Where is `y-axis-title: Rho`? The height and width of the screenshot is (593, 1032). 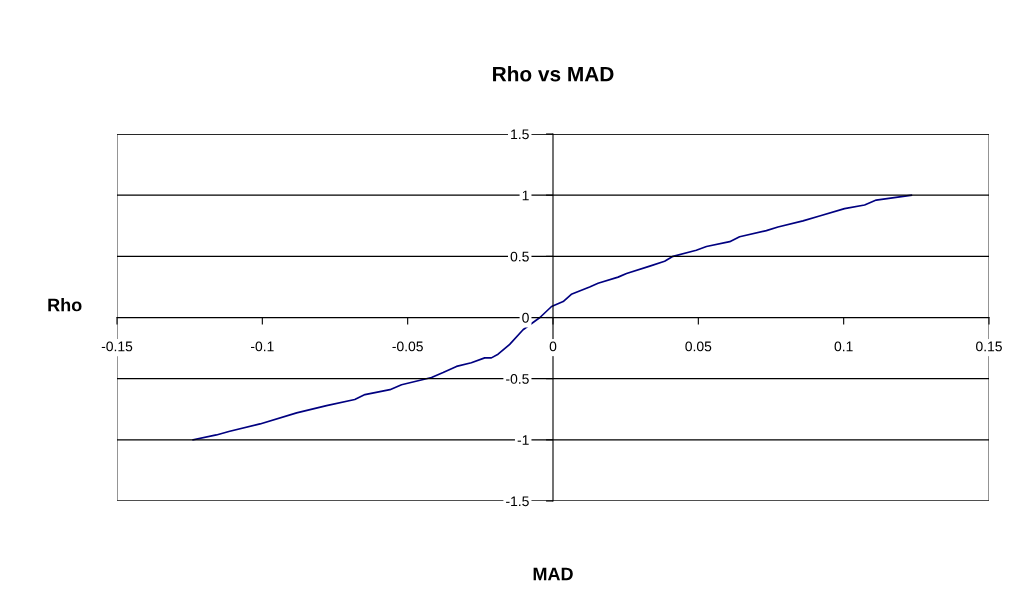
y-axis-title: Rho is located at coordinates (65, 305).